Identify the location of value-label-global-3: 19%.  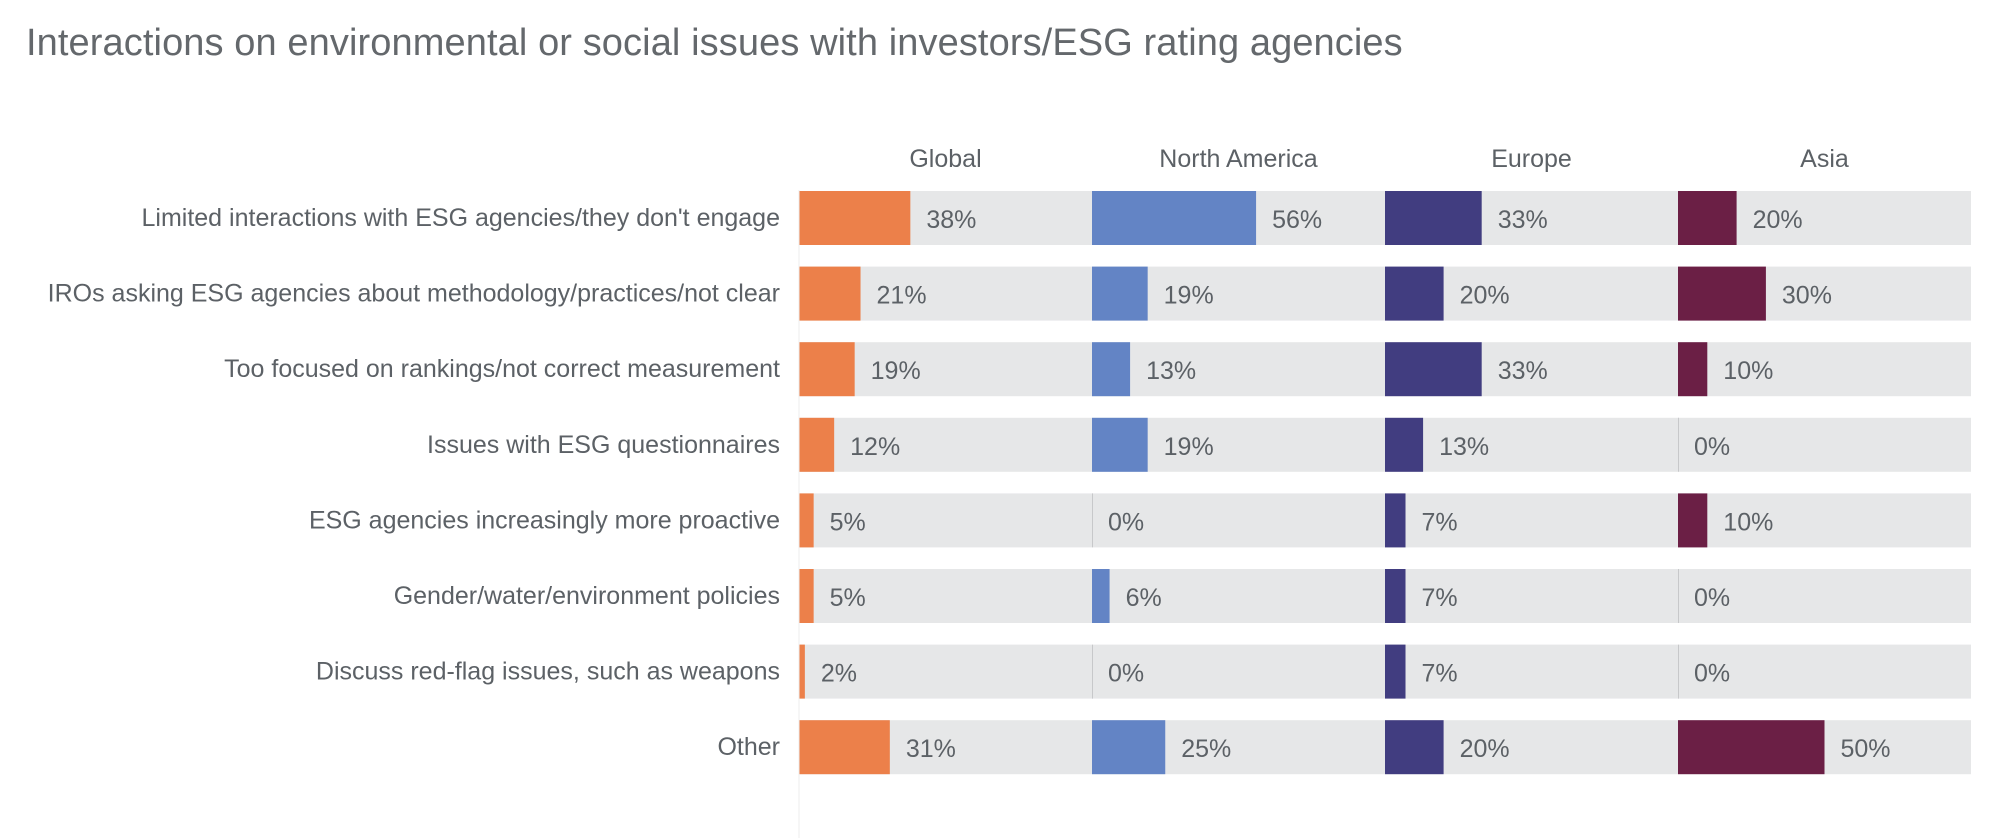
(896, 371).